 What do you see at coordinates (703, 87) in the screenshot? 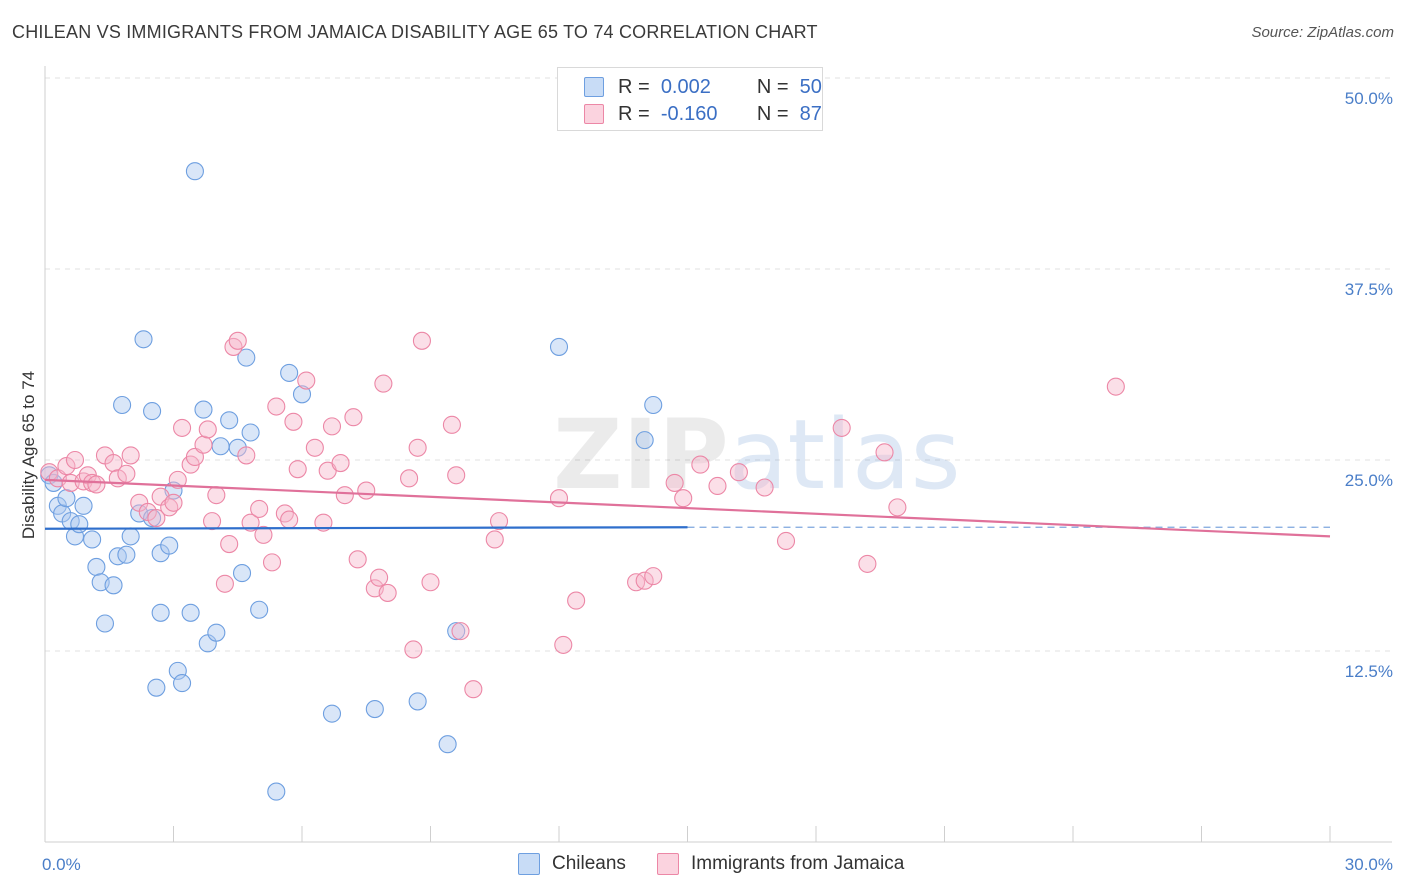
I see `legend-row-chileans: R = 0.002 N = 50` at bounding box center [703, 87].